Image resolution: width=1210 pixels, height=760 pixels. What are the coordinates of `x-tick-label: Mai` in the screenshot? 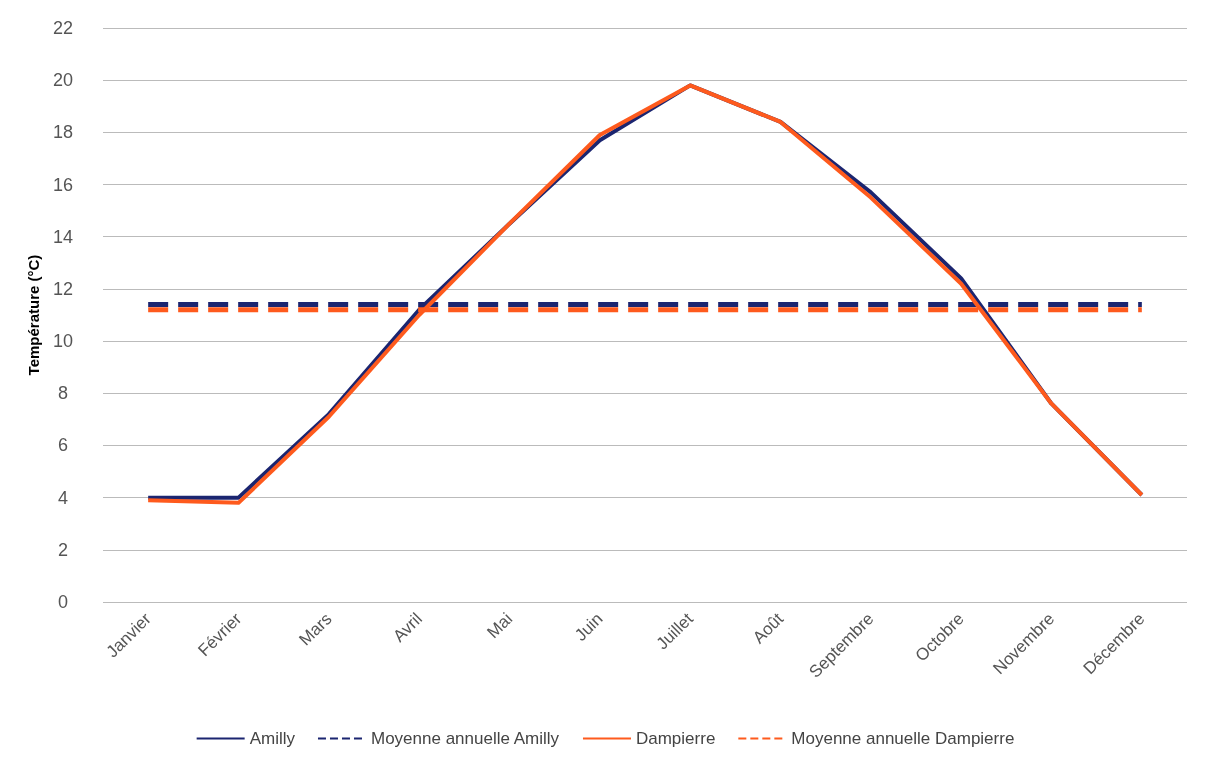 It's located at (500, 626).